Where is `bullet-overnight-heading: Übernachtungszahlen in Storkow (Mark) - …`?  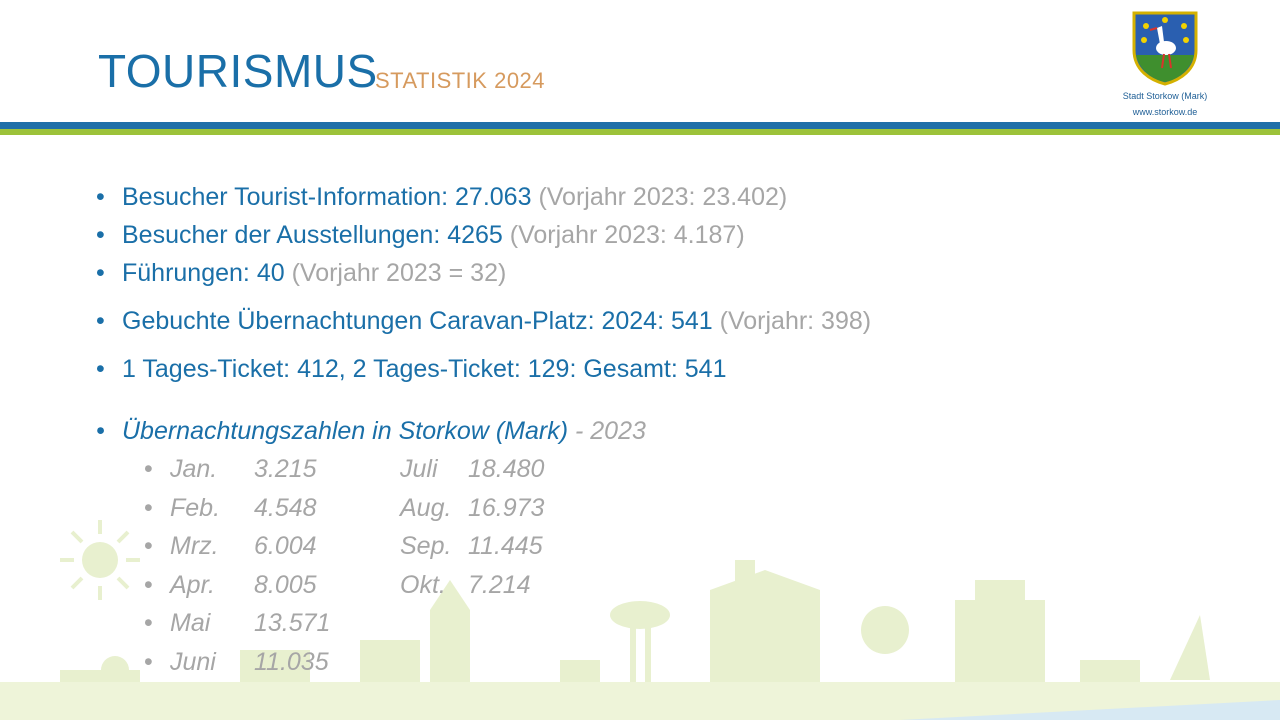 bullet-overnight-heading: Übernachtungszahlen in Storkow (Mark) - … is located at coordinates (656, 431).